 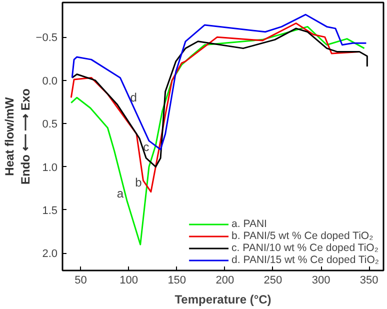 What do you see at coordinates (47, 38) in the screenshot?
I see `y-tick-label: −0.5` at bounding box center [47, 38].